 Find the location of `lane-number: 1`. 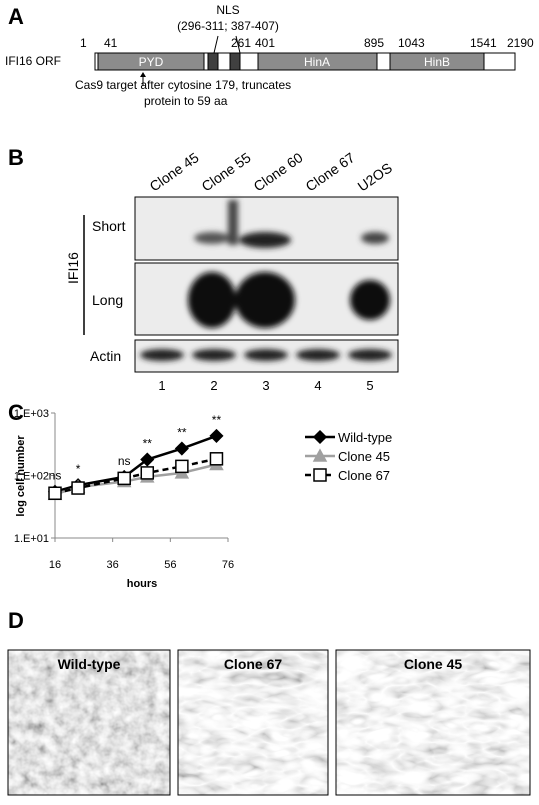

lane-number: 1 is located at coordinates (161, 385).